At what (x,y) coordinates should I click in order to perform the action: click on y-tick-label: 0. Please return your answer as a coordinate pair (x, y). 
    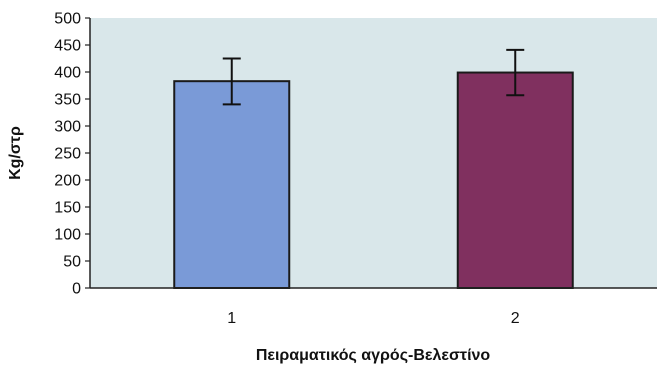
    Looking at the image, I should click on (76, 289).